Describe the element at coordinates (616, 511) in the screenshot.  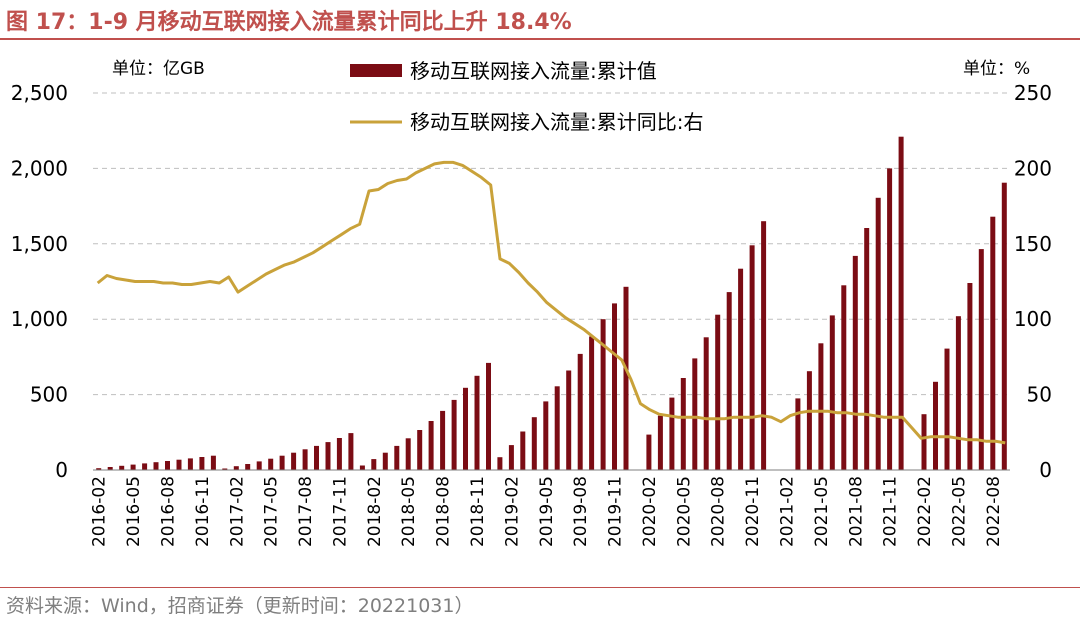
I see `x-tick-label: 2019-11` at that location.